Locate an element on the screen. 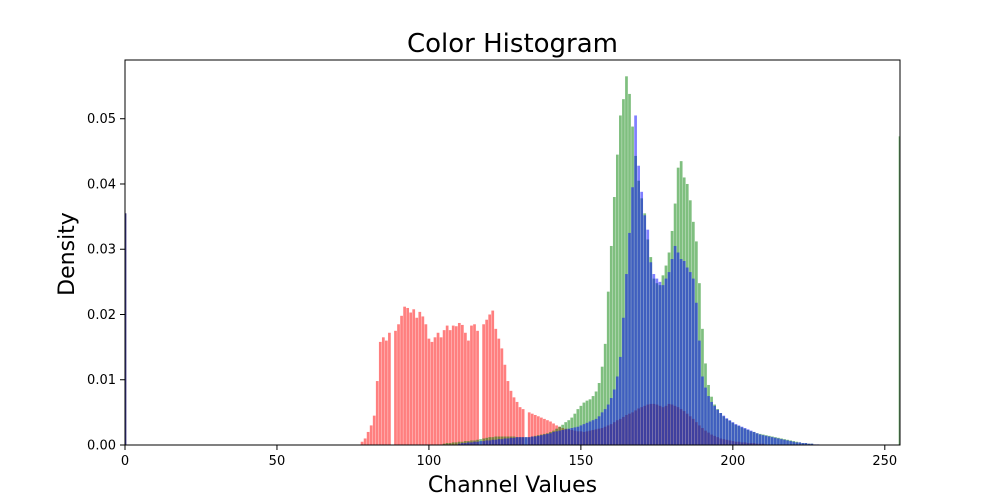 The image size is (1000, 504). x-tick-label: 100 is located at coordinates (429, 461).